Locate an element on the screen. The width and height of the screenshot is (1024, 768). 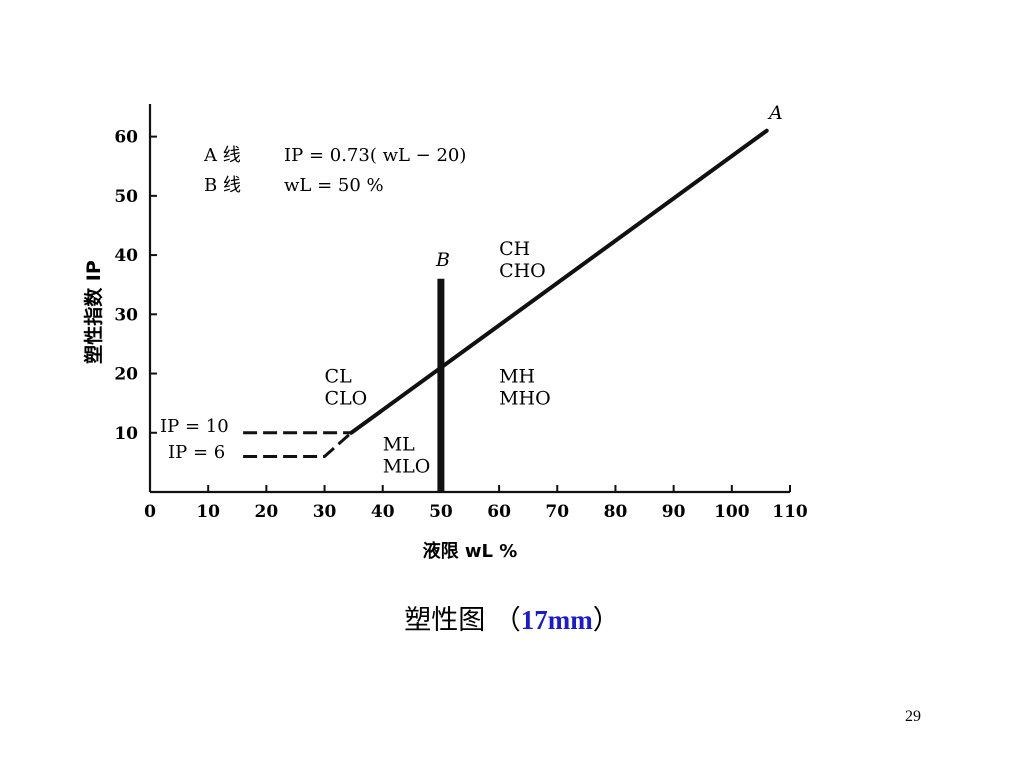
ip10-label: IP = 10 is located at coordinates (194, 426).